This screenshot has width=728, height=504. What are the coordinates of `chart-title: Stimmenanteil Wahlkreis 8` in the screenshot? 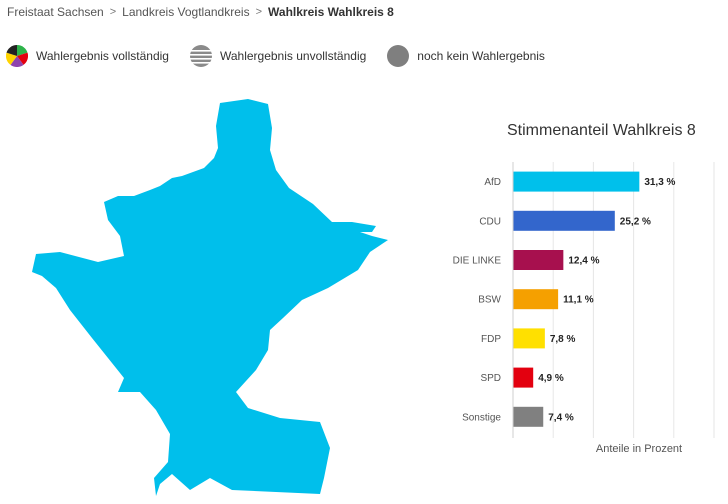 It's located at (601, 130).